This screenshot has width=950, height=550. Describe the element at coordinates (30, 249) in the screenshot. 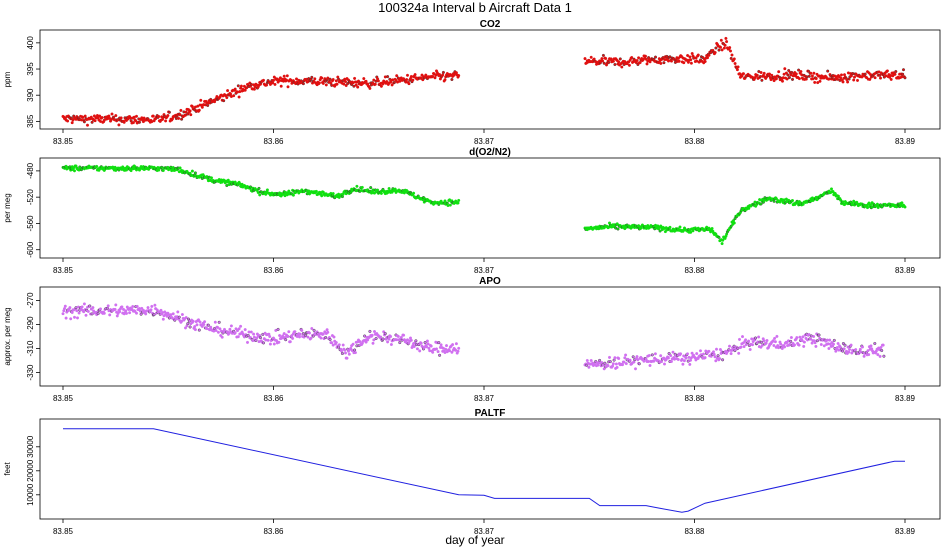

I see `y-tick-label: -600` at that location.